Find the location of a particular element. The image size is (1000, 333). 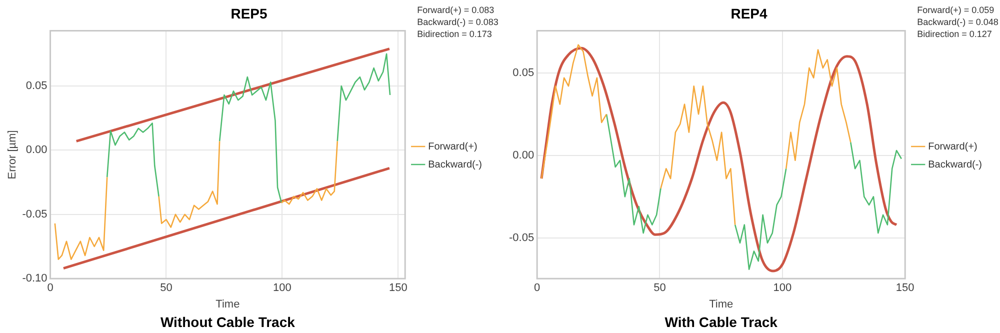

chart-title: REP5 is located at coordinates (249, 13).